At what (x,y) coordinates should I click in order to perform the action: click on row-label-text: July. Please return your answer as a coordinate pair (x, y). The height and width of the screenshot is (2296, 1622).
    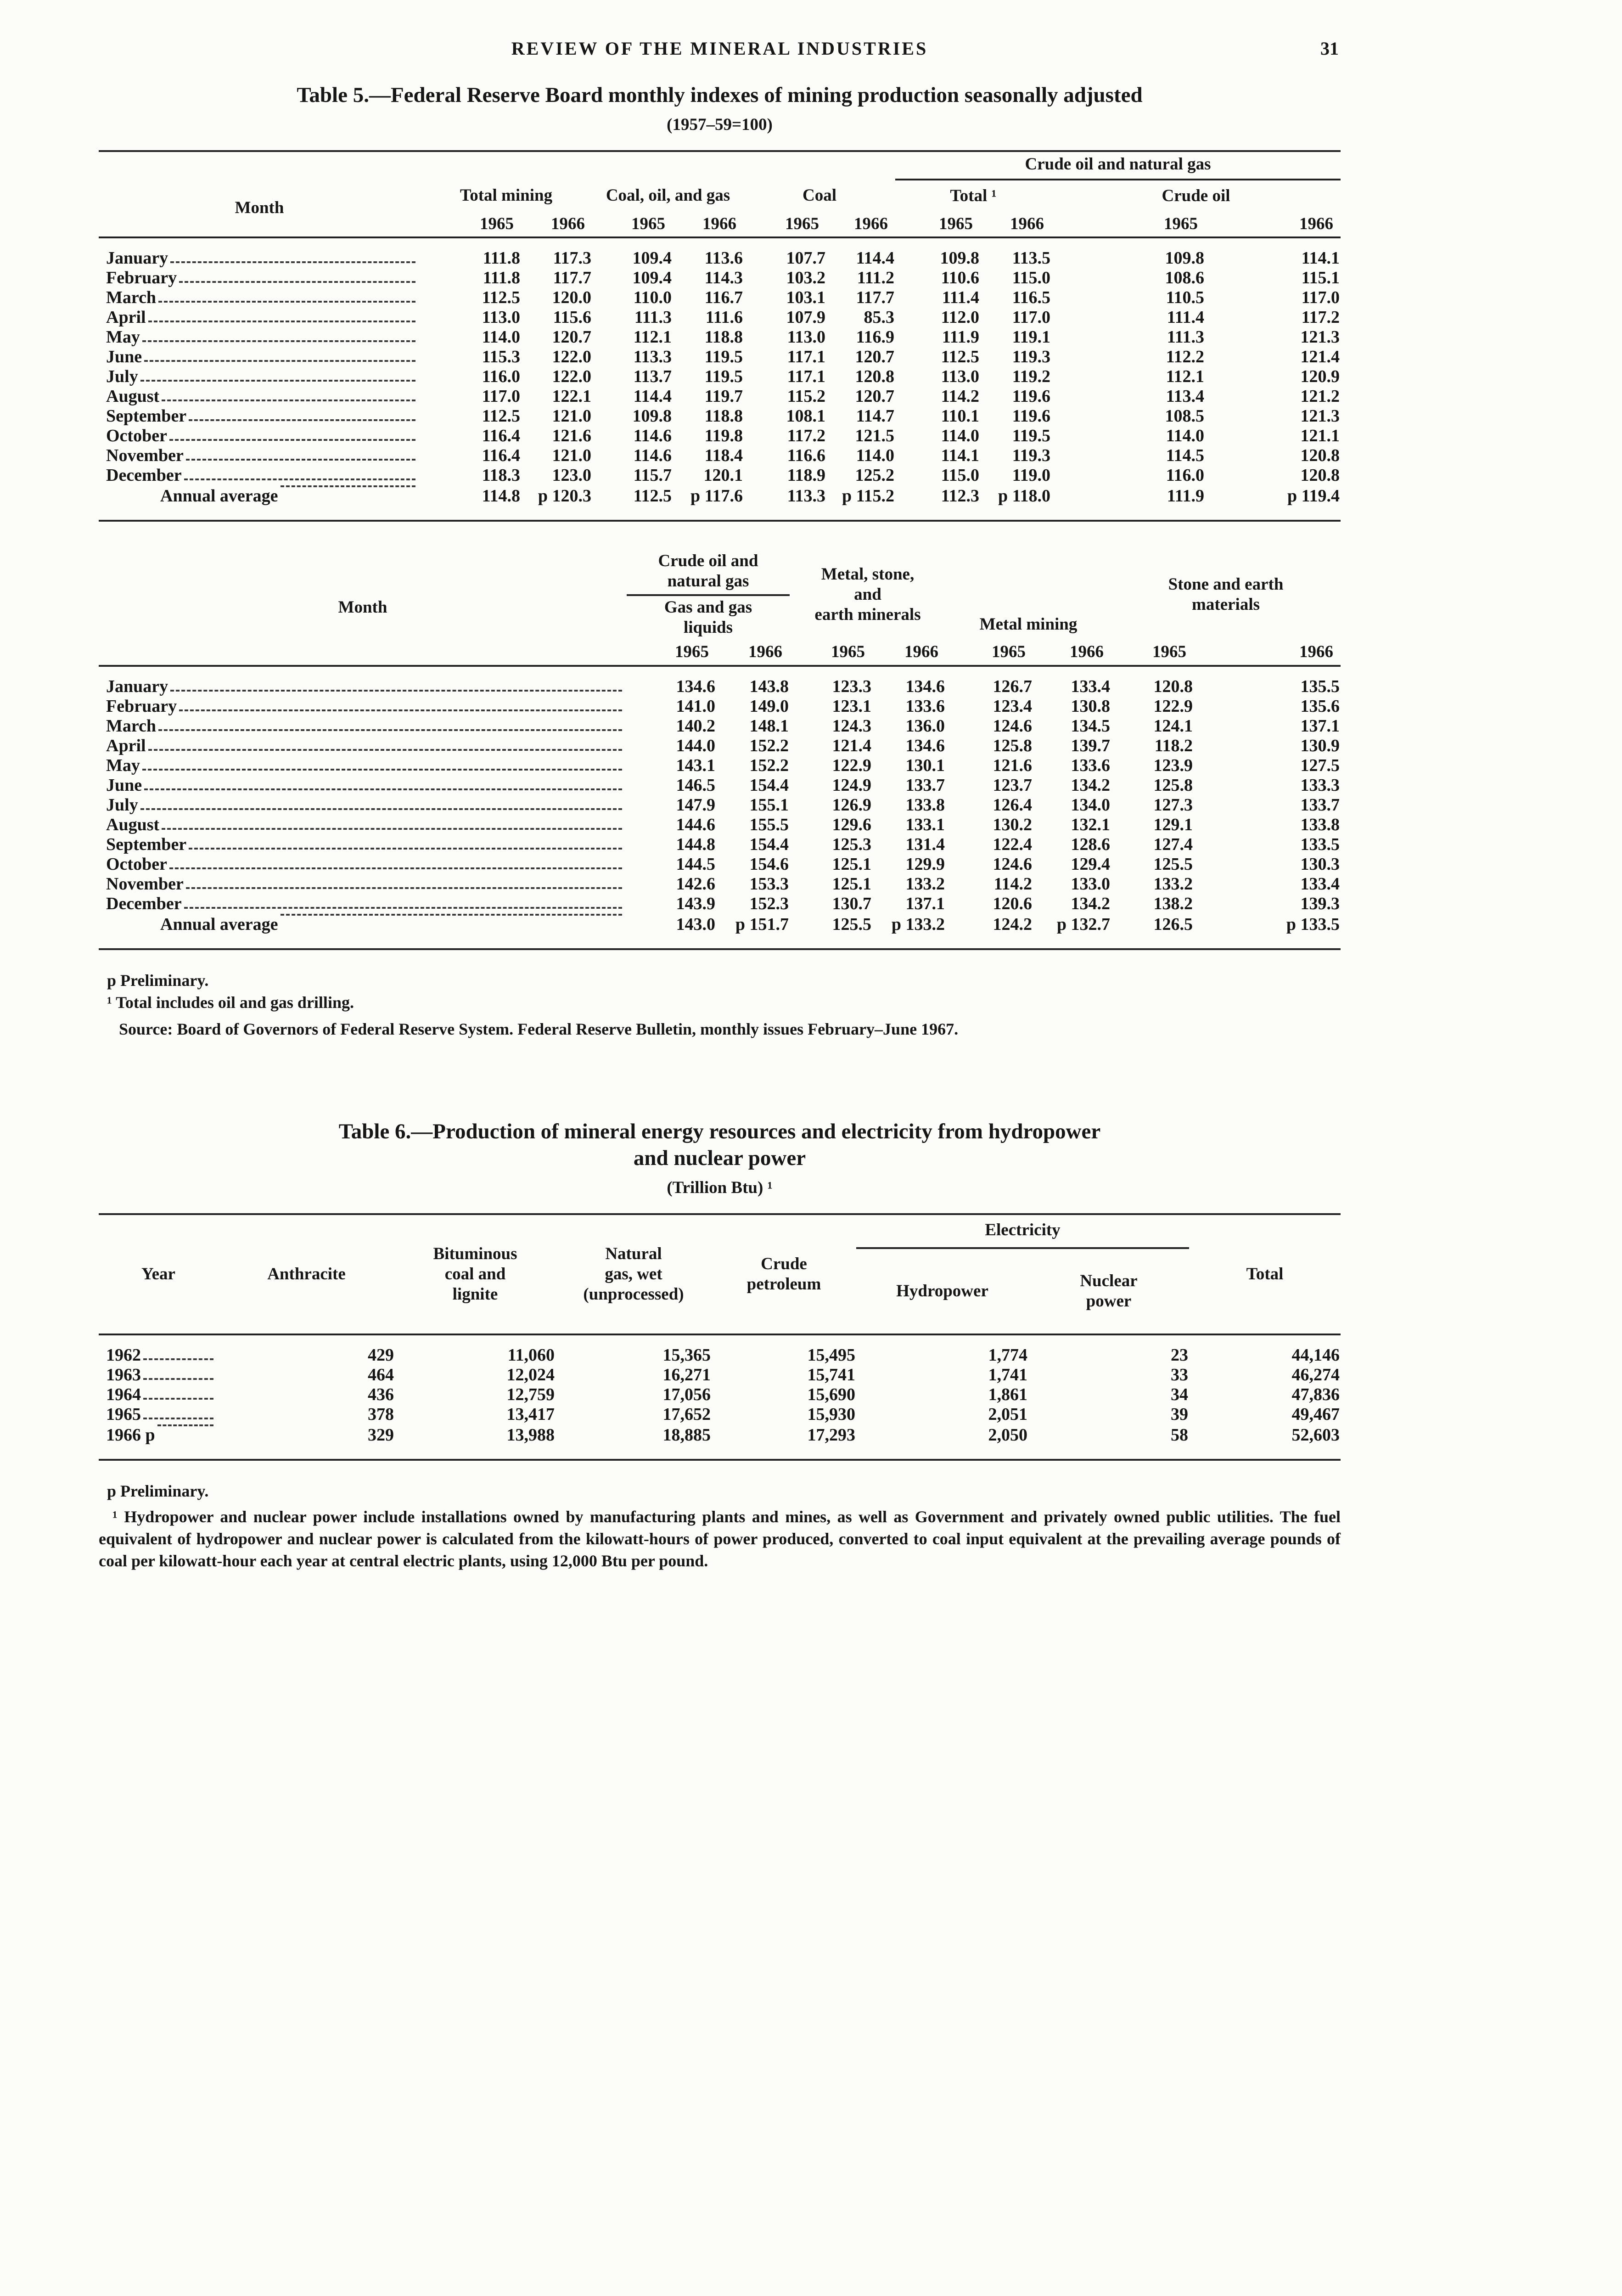
    Looking at the image, I should click on (122, 376).